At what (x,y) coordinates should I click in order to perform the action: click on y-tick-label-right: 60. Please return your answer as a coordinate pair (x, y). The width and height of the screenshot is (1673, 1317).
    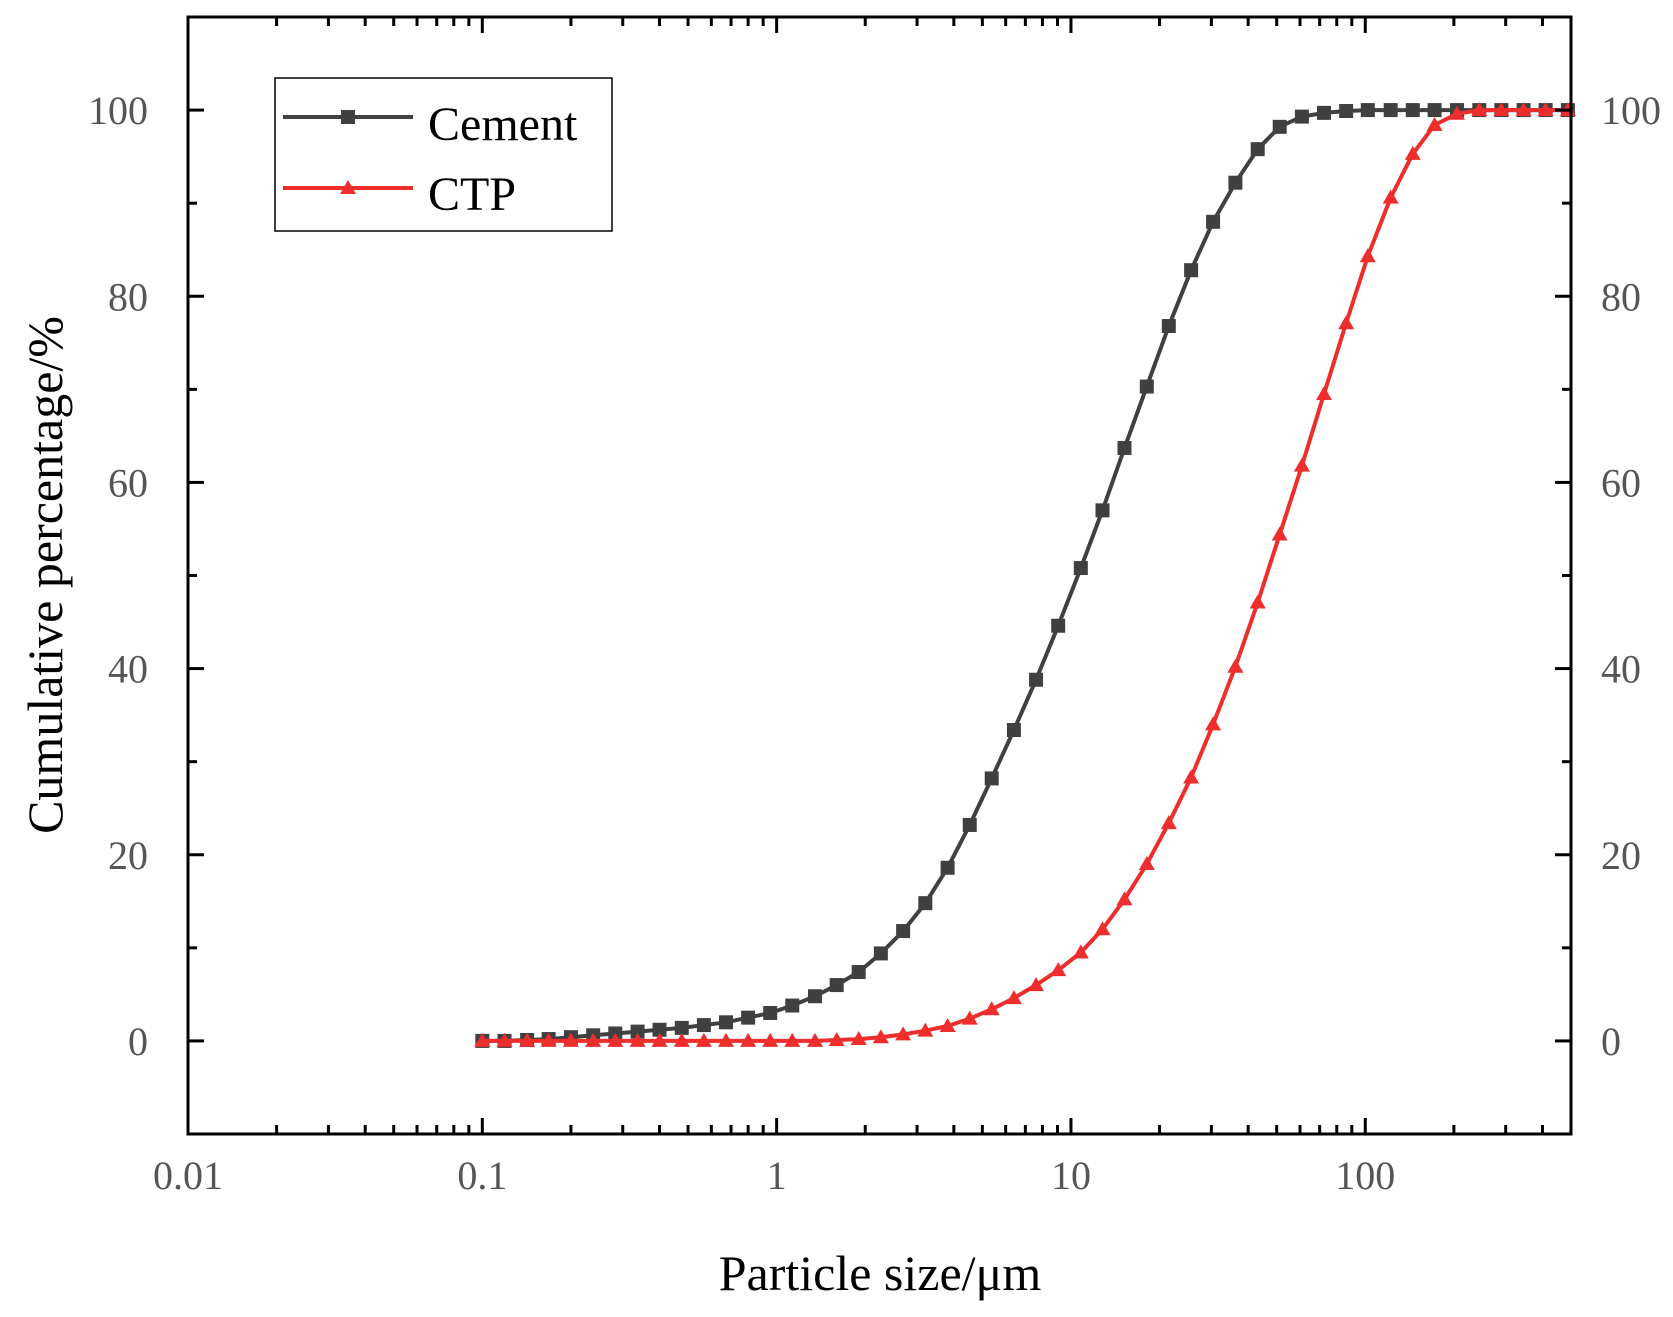
    Looking at the image, I should click on (1621, 482).